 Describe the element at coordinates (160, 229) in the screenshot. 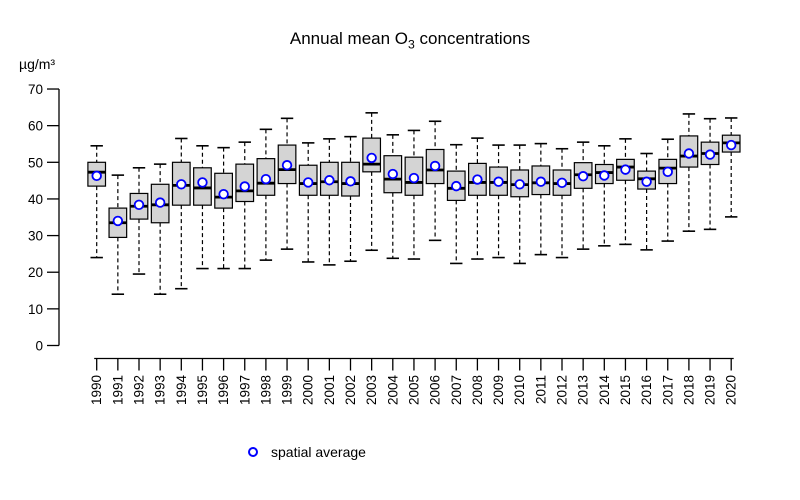

I see `boxplot-1993` at that location.